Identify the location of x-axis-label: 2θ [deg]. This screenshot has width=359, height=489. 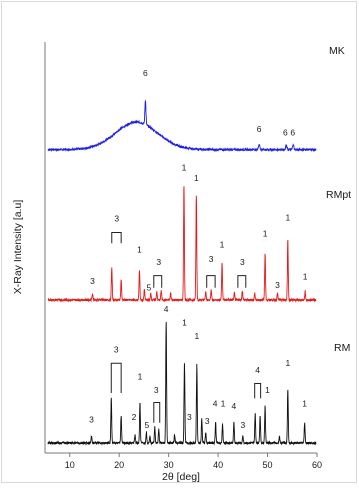
(181, 477).